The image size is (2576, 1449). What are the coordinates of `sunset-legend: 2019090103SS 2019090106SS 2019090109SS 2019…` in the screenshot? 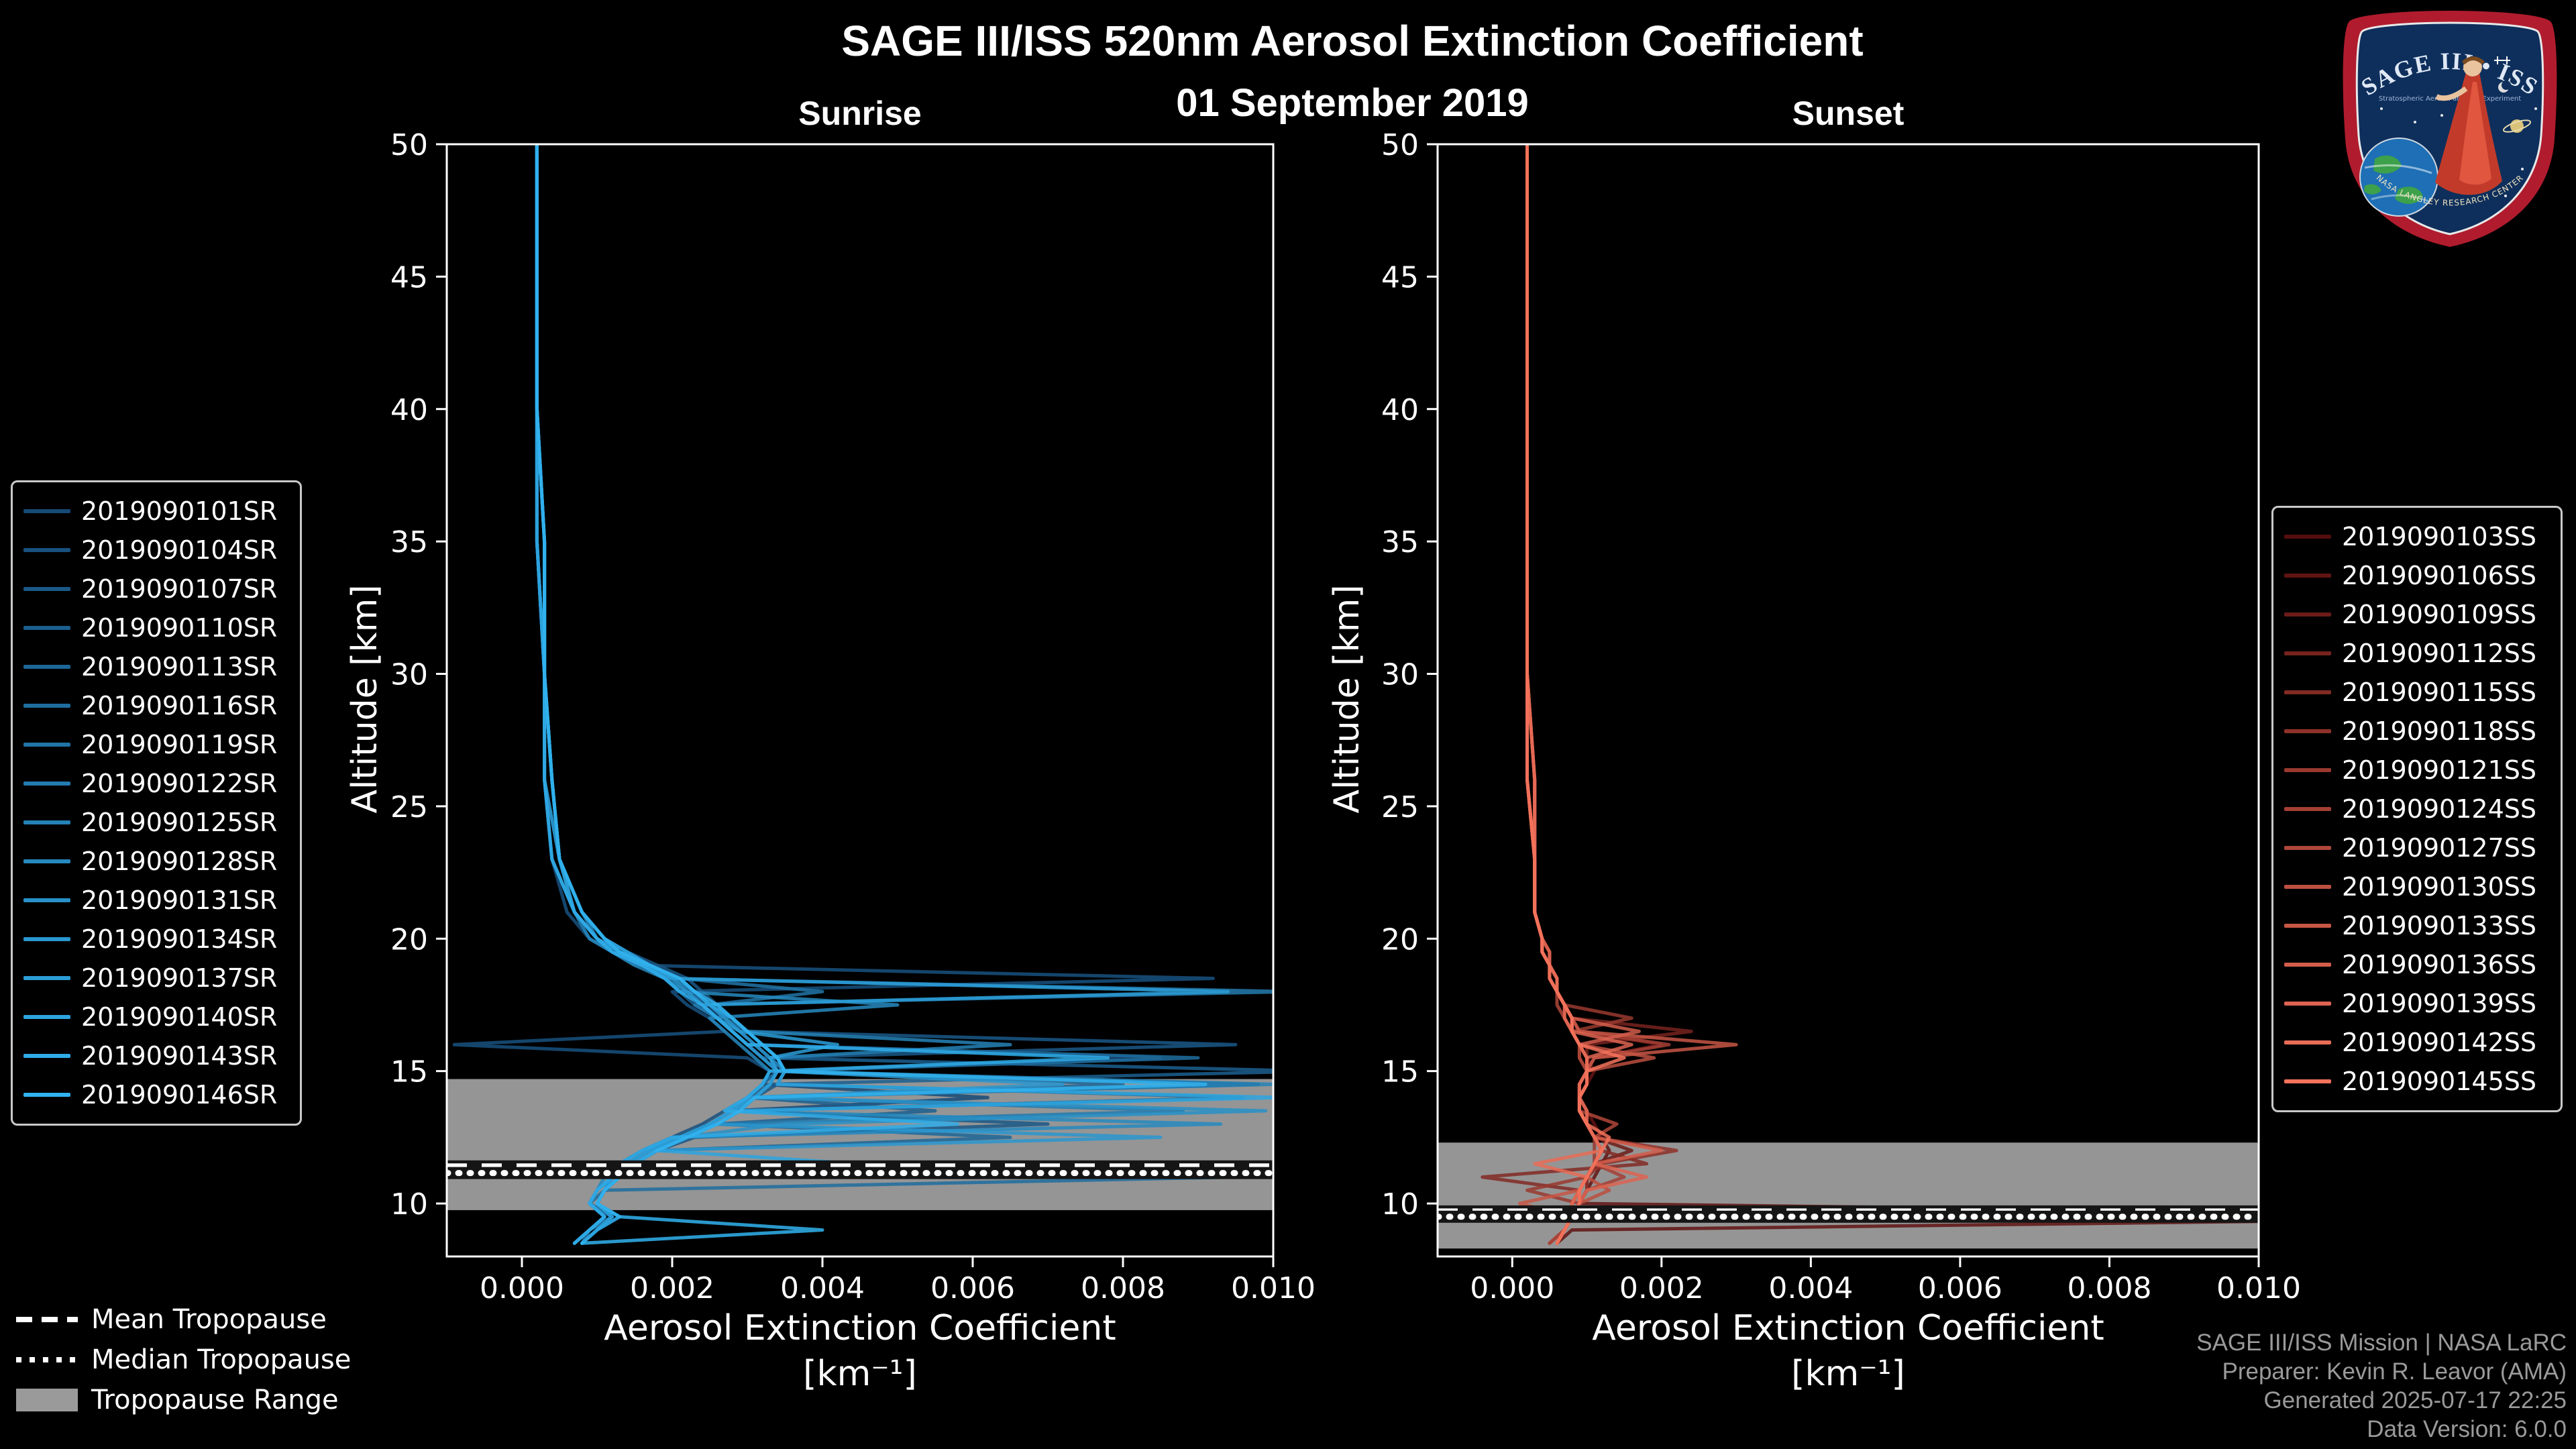 It's located at (2417, 809).